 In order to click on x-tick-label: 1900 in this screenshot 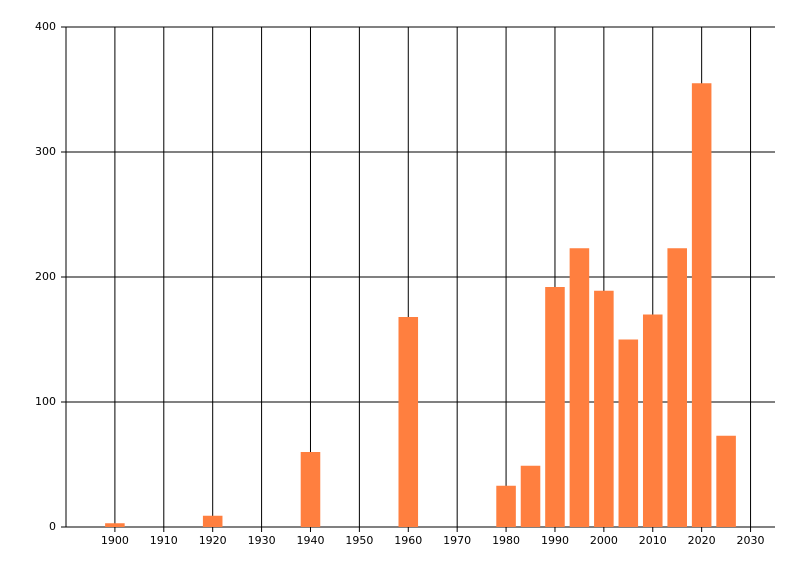, I will do `click(115, 540)`.